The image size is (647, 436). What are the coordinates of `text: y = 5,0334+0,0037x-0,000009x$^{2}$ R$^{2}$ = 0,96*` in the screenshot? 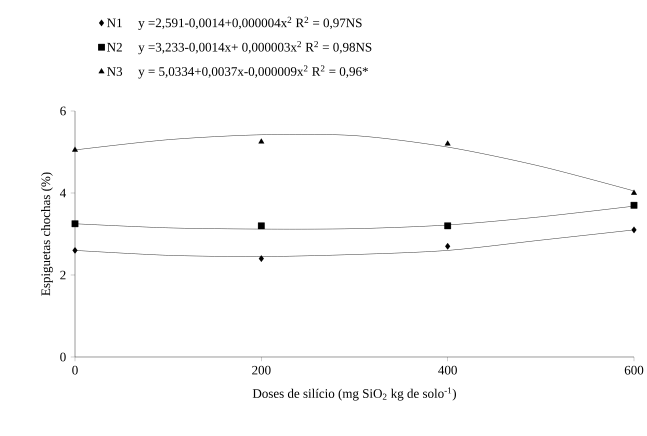 It's located at (253, 72).